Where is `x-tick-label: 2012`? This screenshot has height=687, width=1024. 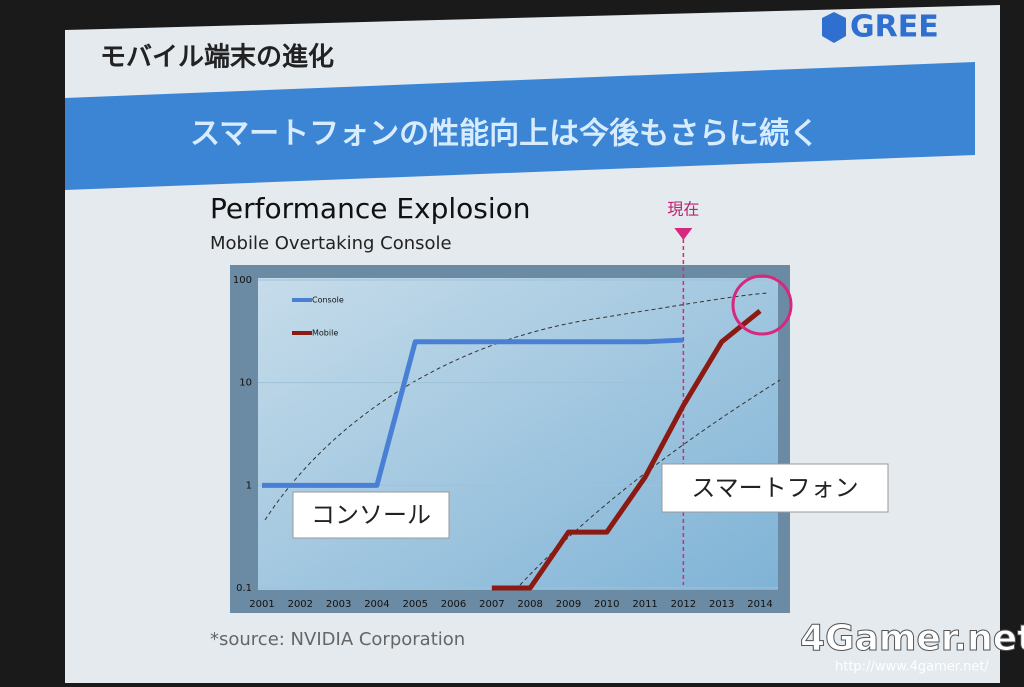
x-tick-label: 2012 is located at coordinates (683, 604).